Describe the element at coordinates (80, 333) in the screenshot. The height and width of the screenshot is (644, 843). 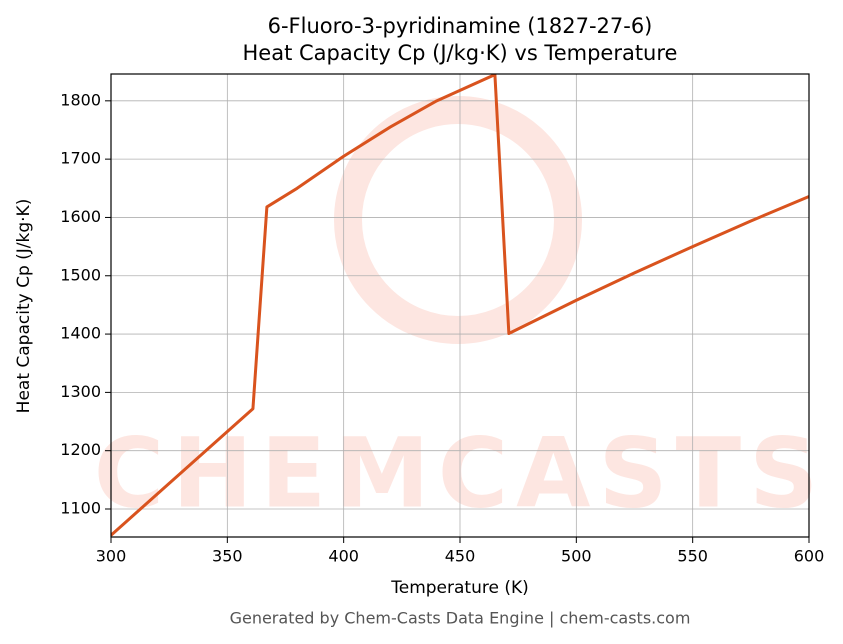
I see `y-tick-label: 1400` at that location.